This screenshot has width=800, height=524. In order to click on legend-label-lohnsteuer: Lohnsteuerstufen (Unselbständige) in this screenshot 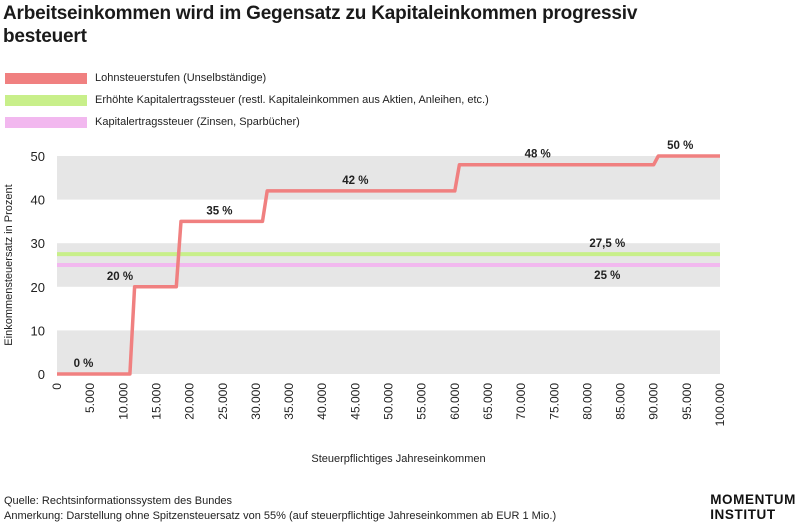, I will do `click(181, 78)`.